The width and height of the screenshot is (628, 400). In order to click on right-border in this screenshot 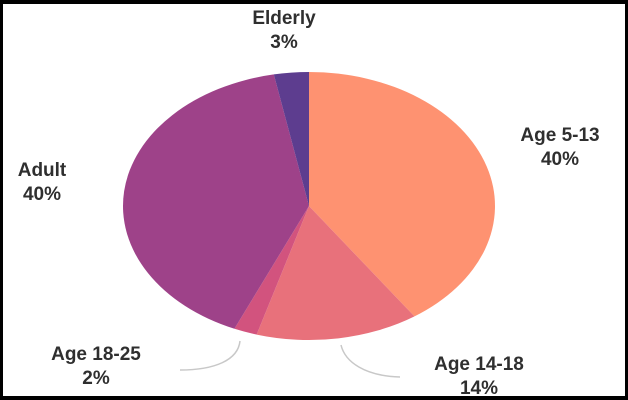, I will do `click(626, 200)`.